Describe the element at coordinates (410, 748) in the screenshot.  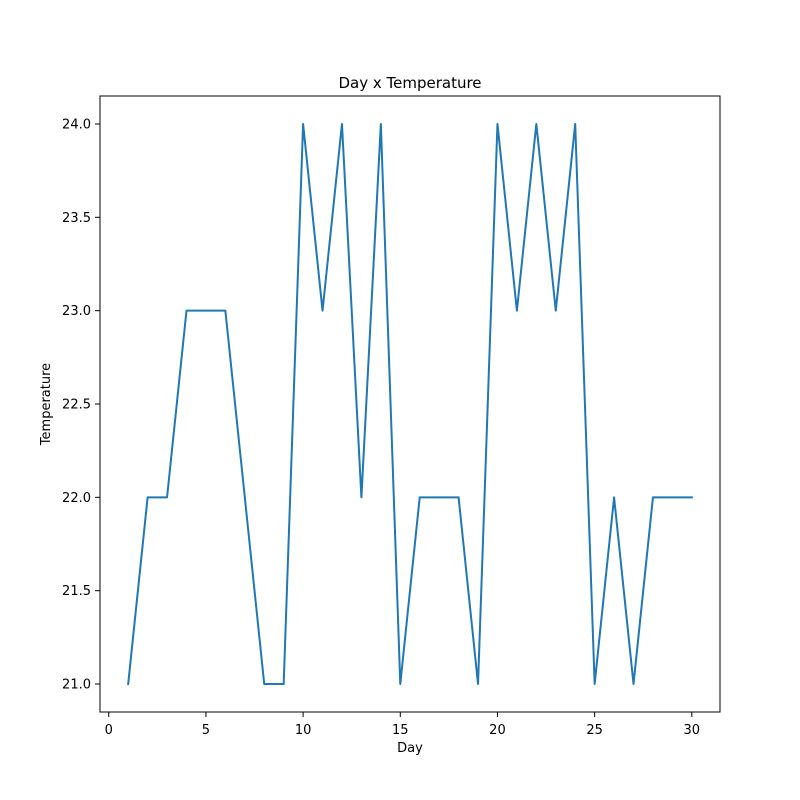
I see `x-axis-label: Day` at that location.